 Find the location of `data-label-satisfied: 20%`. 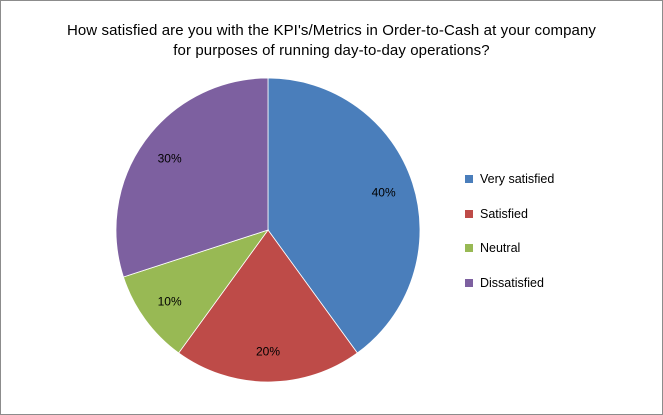

data-label-satisfied: 20% is located at coordinates (268, 352).